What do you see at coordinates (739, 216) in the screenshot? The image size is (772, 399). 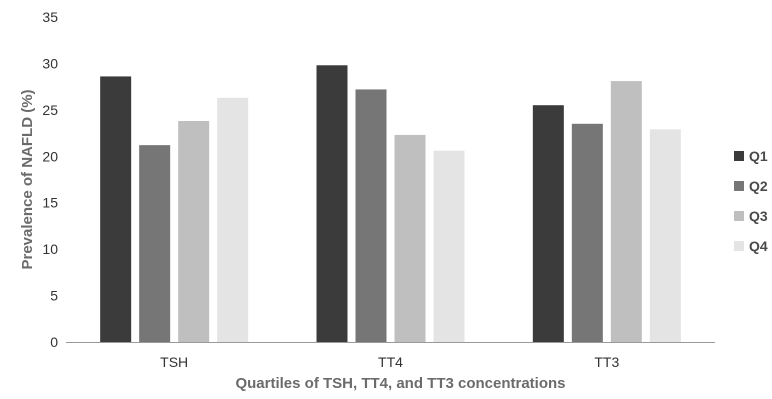 I see `legend-swatch-q3` at bounding box center [739, 216].